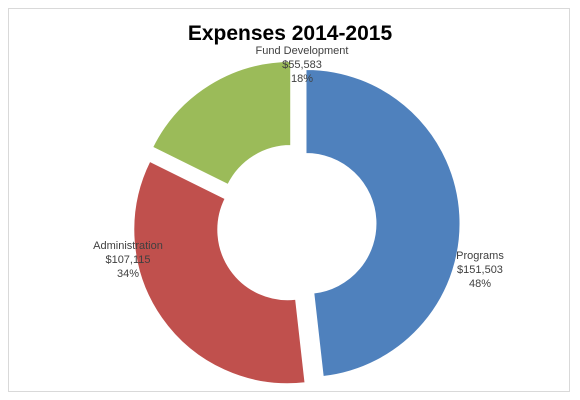  I want to click on slice-label-name: Programs, so click(480, 256).